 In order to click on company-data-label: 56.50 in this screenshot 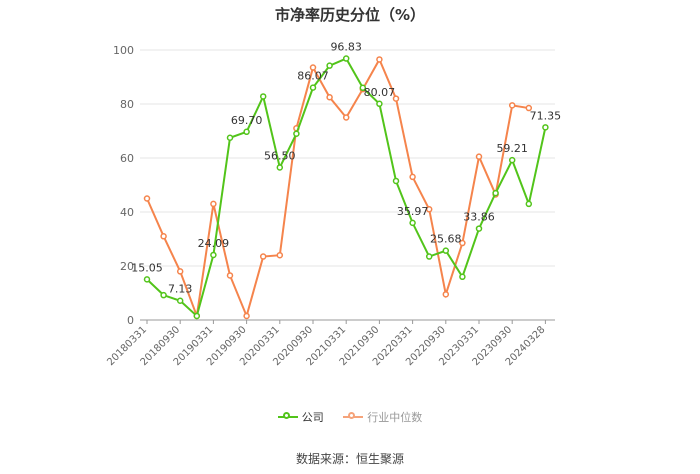, I will do `click(280, 155)`.